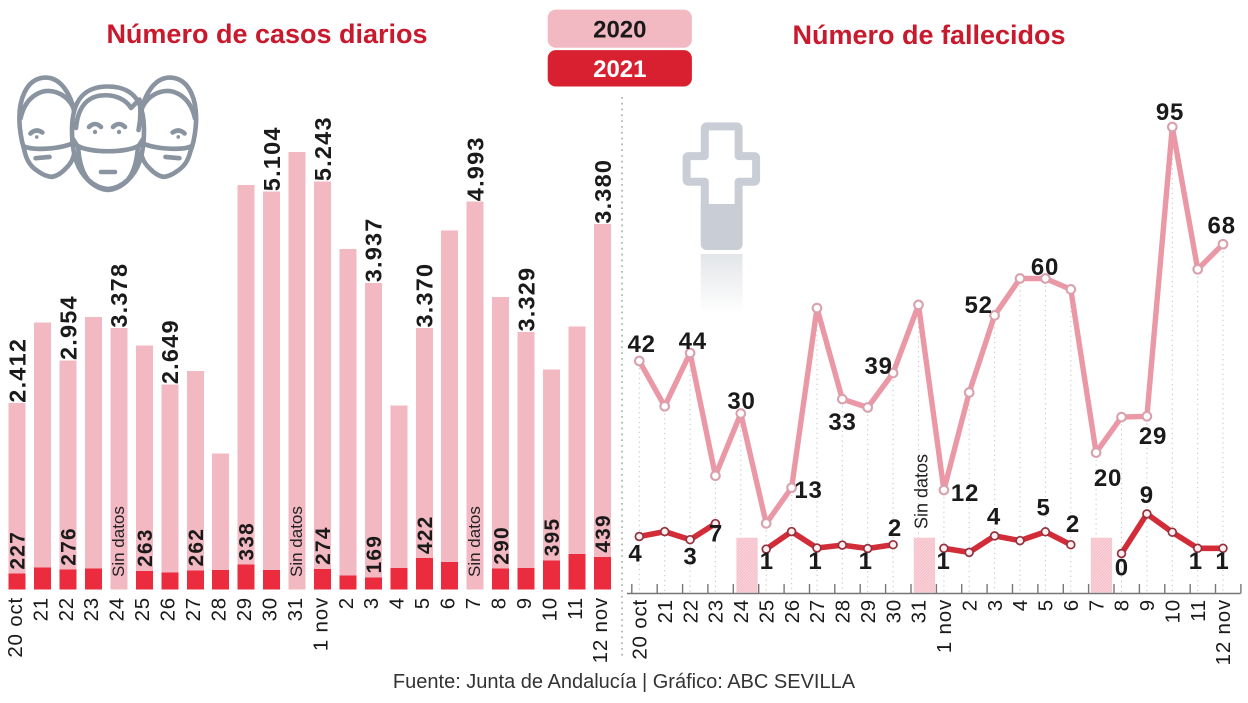  Describe the element at coordinates (603, 191) in the screenshot. I see `svg-text: 3.380` at that location.